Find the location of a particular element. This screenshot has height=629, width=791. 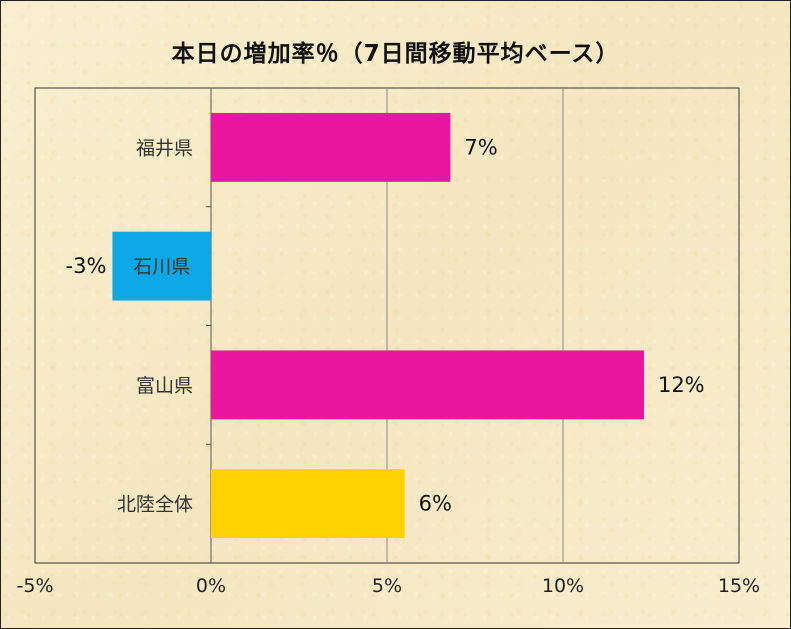

category-label: 北陸全体 is located at coordinates (155, 505).